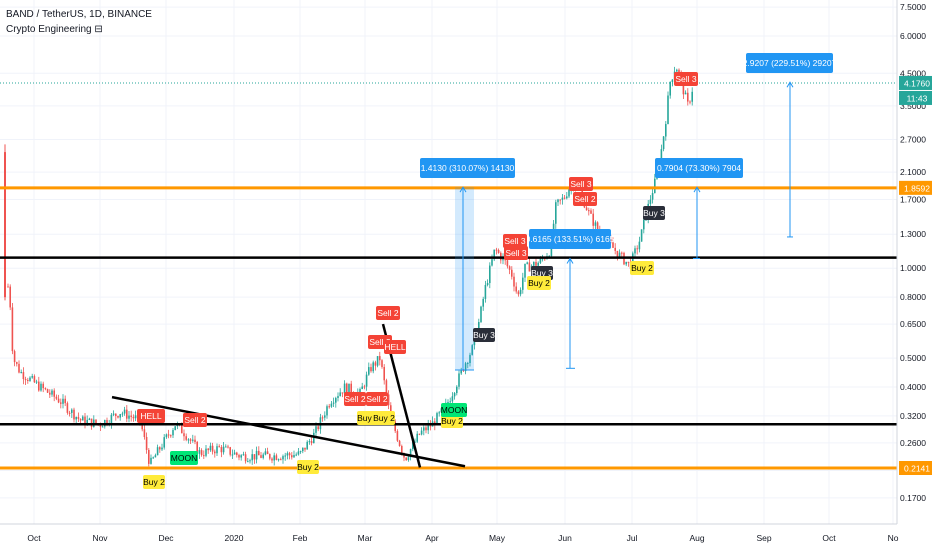 This screenshot has height=550, width=932. Describe the element at coordinates (915, 187) in the screenshot. I see `price-axis-tag` at that location.